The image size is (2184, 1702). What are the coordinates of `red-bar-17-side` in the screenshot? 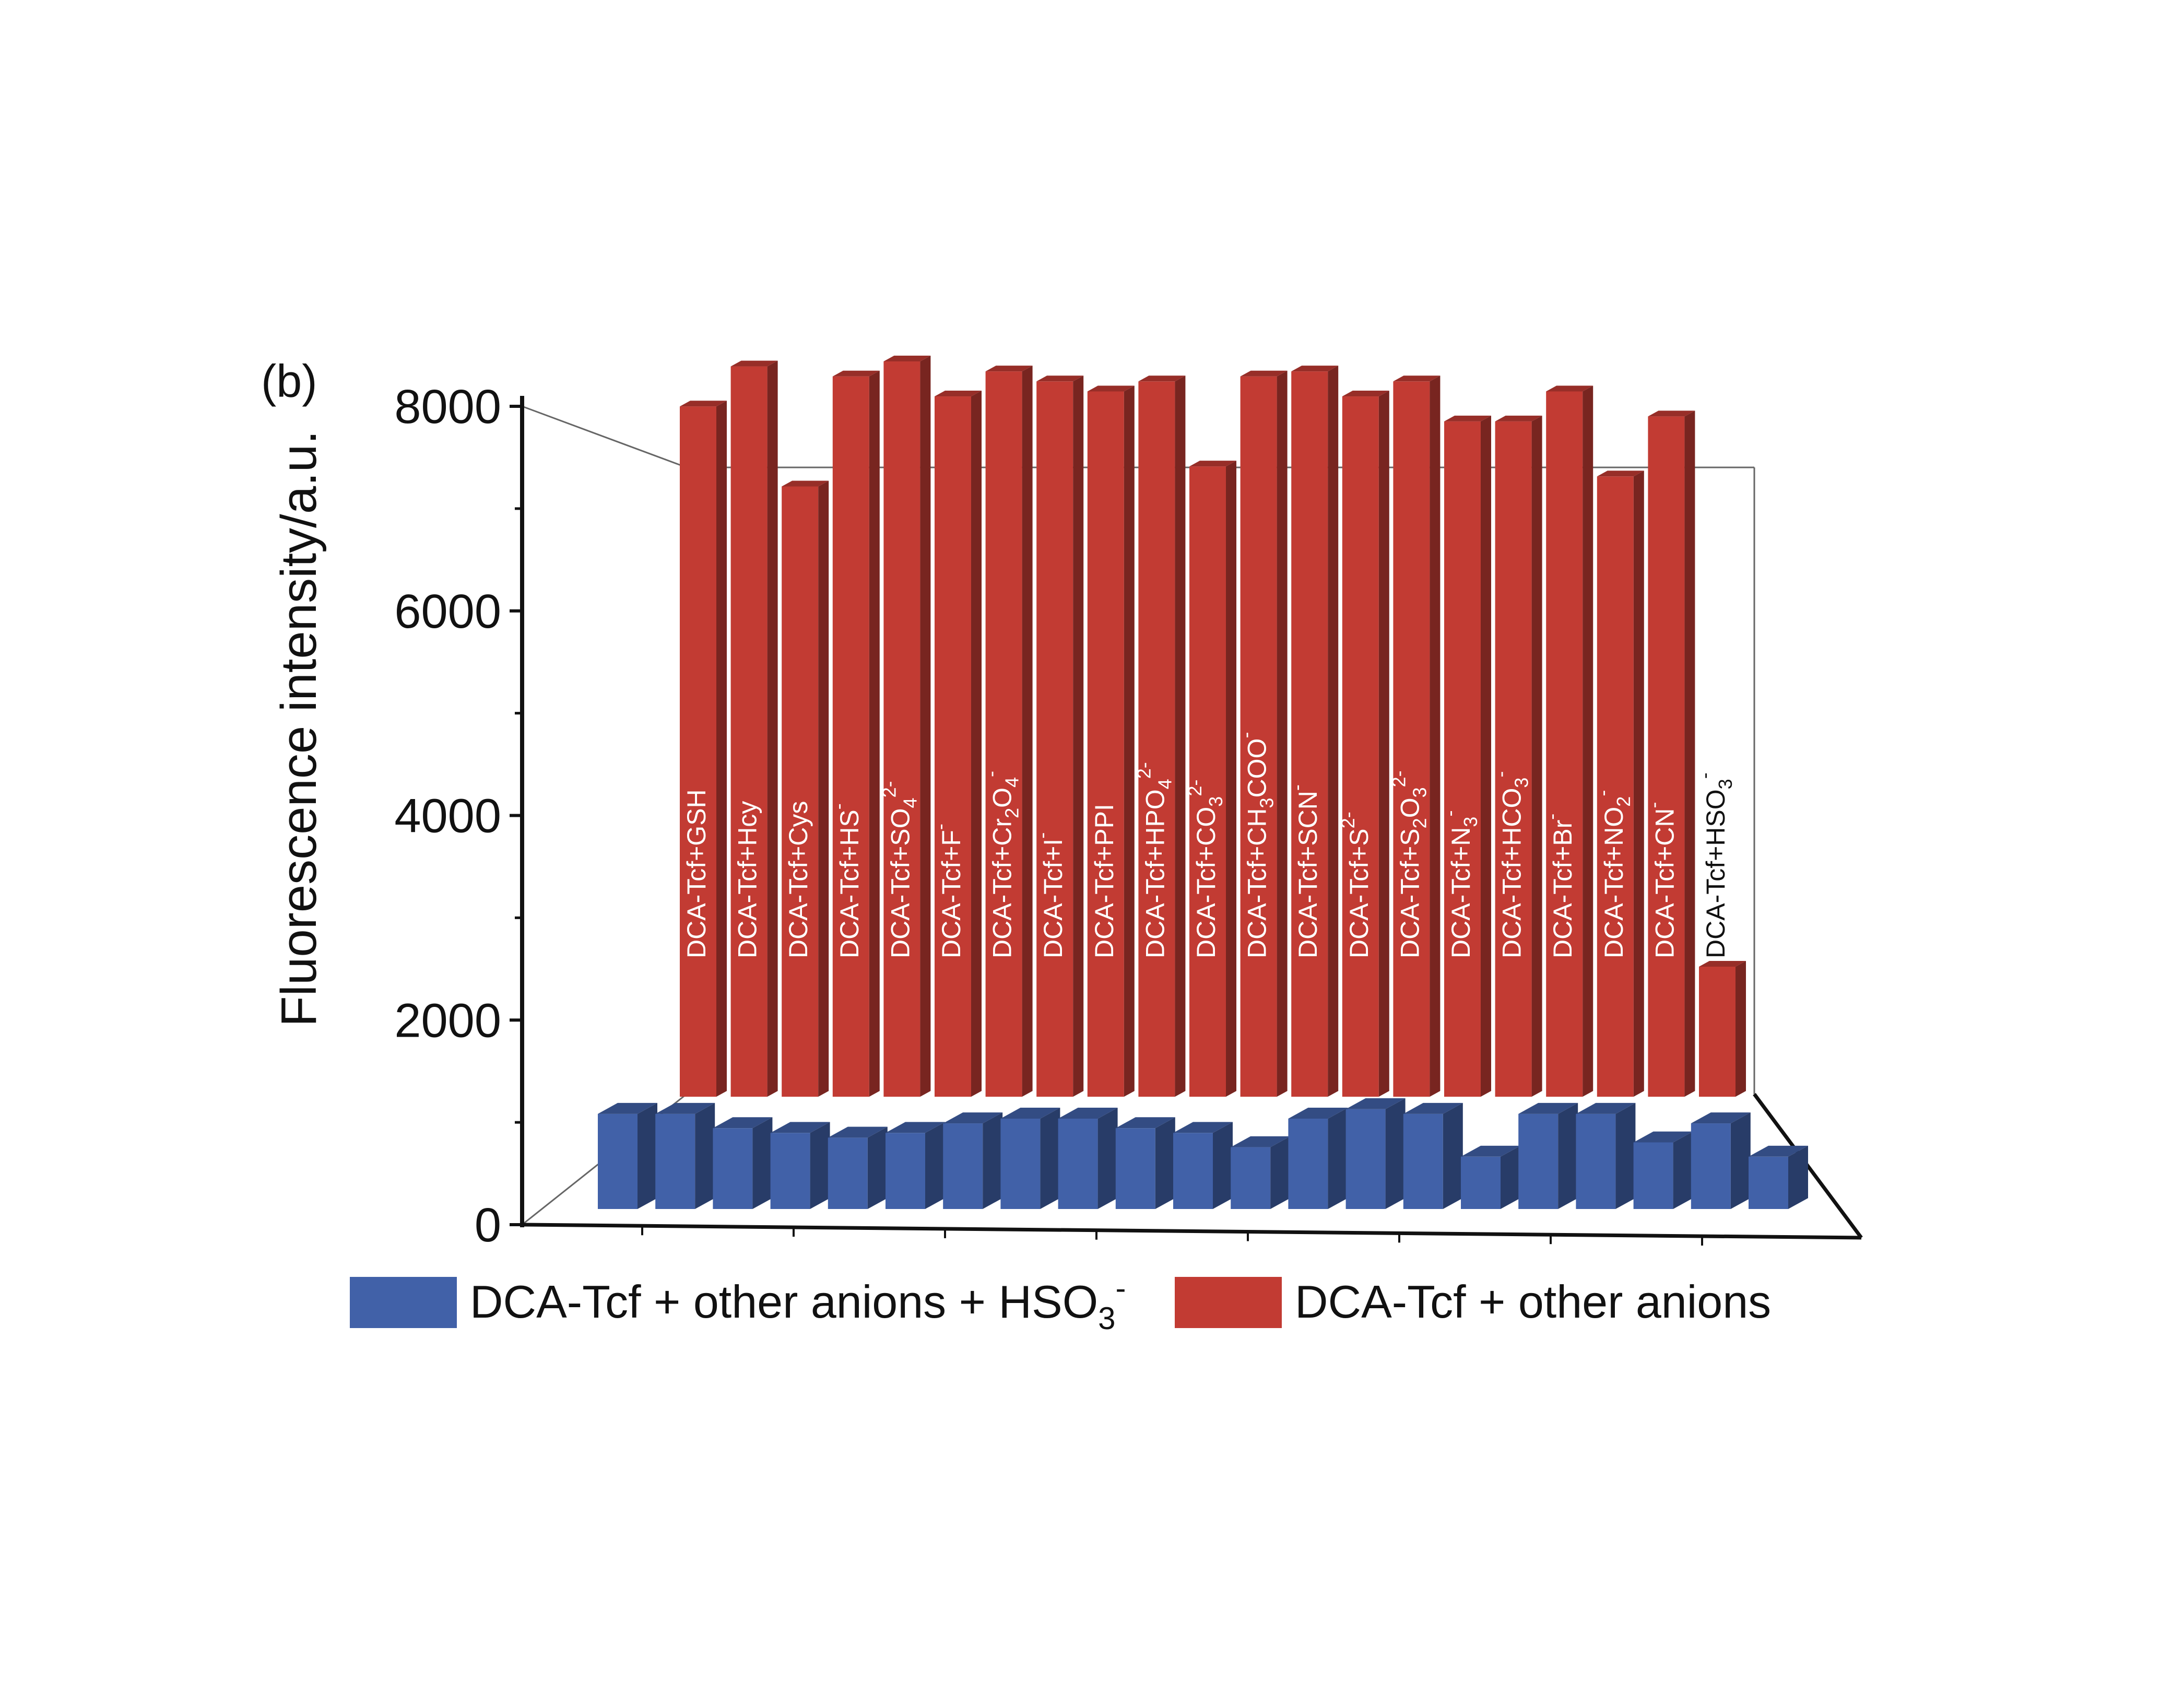 It's located at (1588, 741).